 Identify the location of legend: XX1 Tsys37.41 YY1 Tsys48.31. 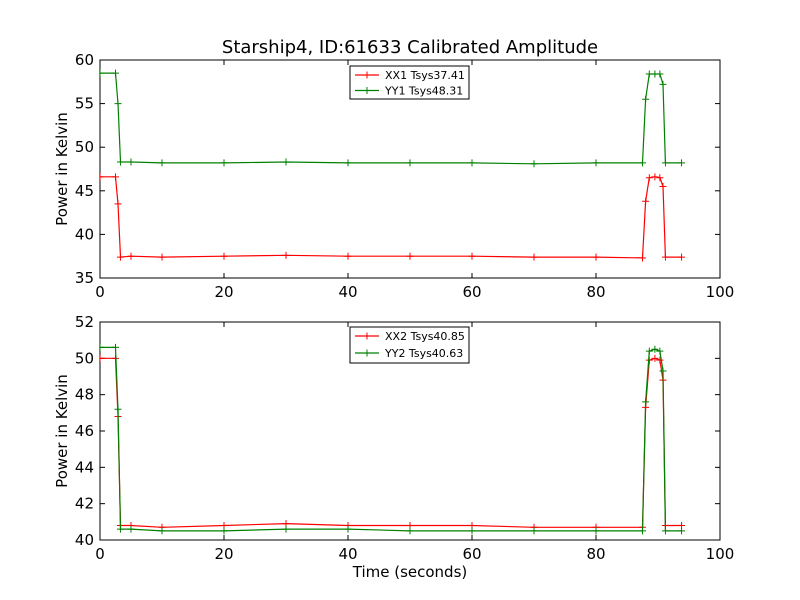
(409, 82).